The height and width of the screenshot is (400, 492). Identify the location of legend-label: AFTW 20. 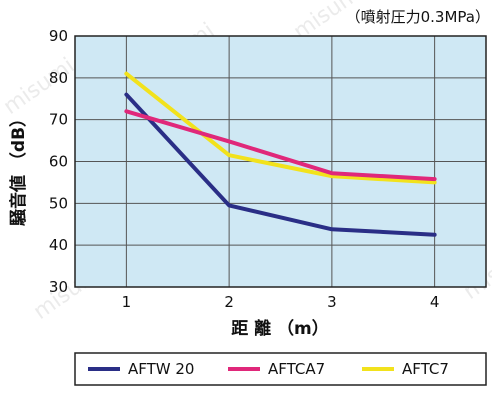
(161, 369).